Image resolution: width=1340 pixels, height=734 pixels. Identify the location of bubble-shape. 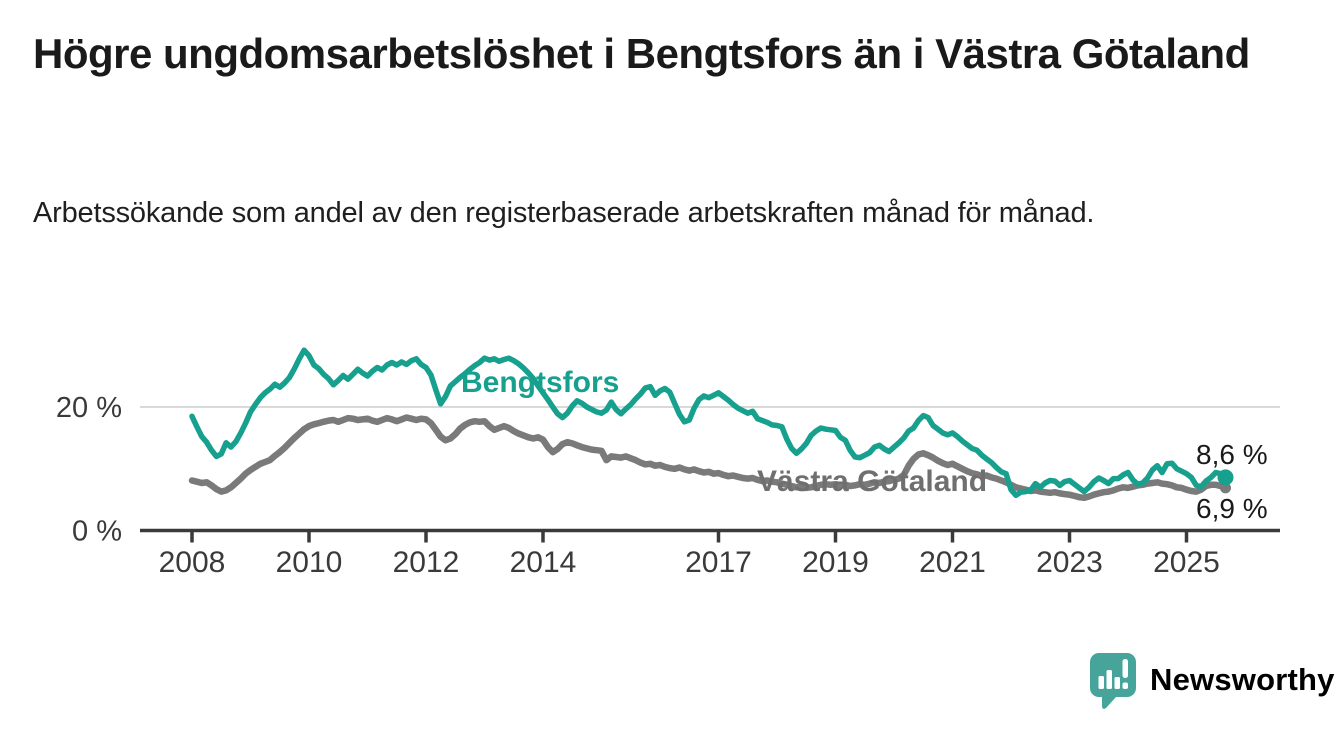
(1113, 681).